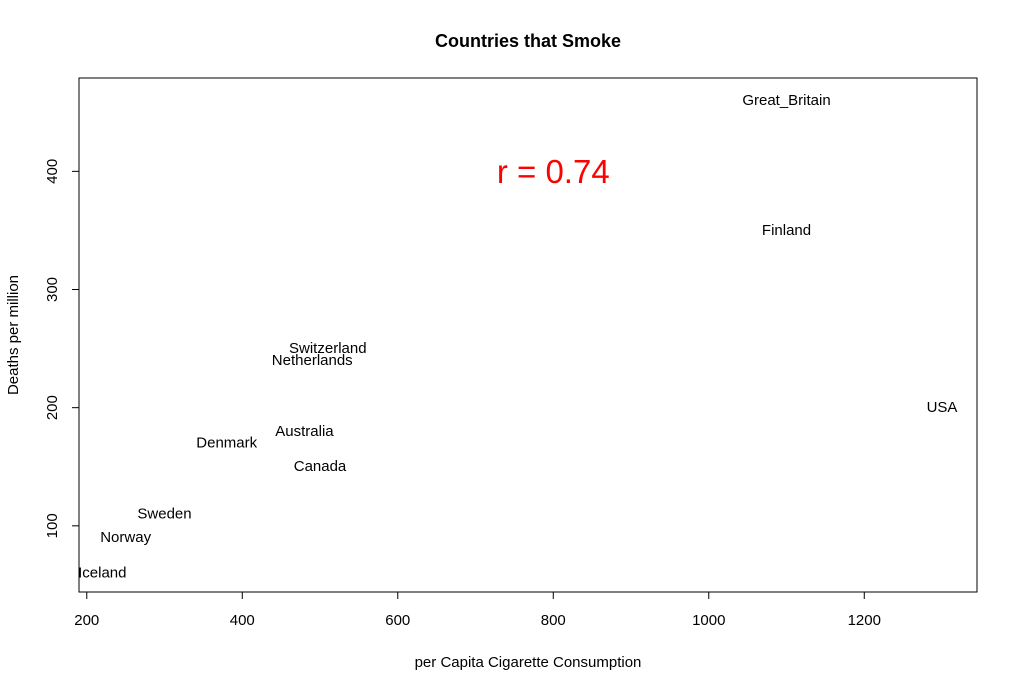 This screenshot has width=1018, height=691. Describe the element at coordinates (320, 466) in the screenshot. I see `point-label: Canada` at that location.